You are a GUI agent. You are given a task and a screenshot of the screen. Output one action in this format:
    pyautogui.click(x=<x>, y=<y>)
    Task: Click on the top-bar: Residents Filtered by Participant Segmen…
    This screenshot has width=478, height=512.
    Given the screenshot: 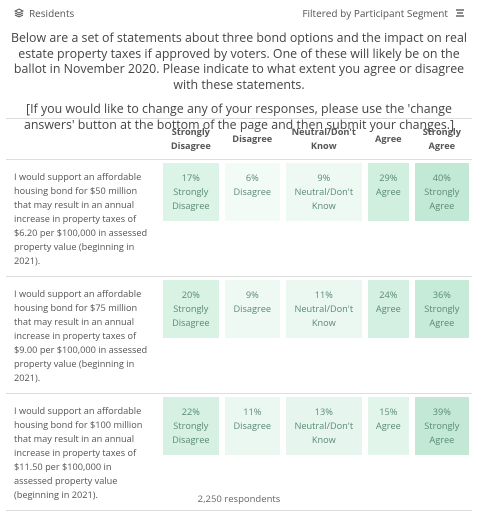 What is the action you would take?
    pyautogui.click(x=239, y=14)
    